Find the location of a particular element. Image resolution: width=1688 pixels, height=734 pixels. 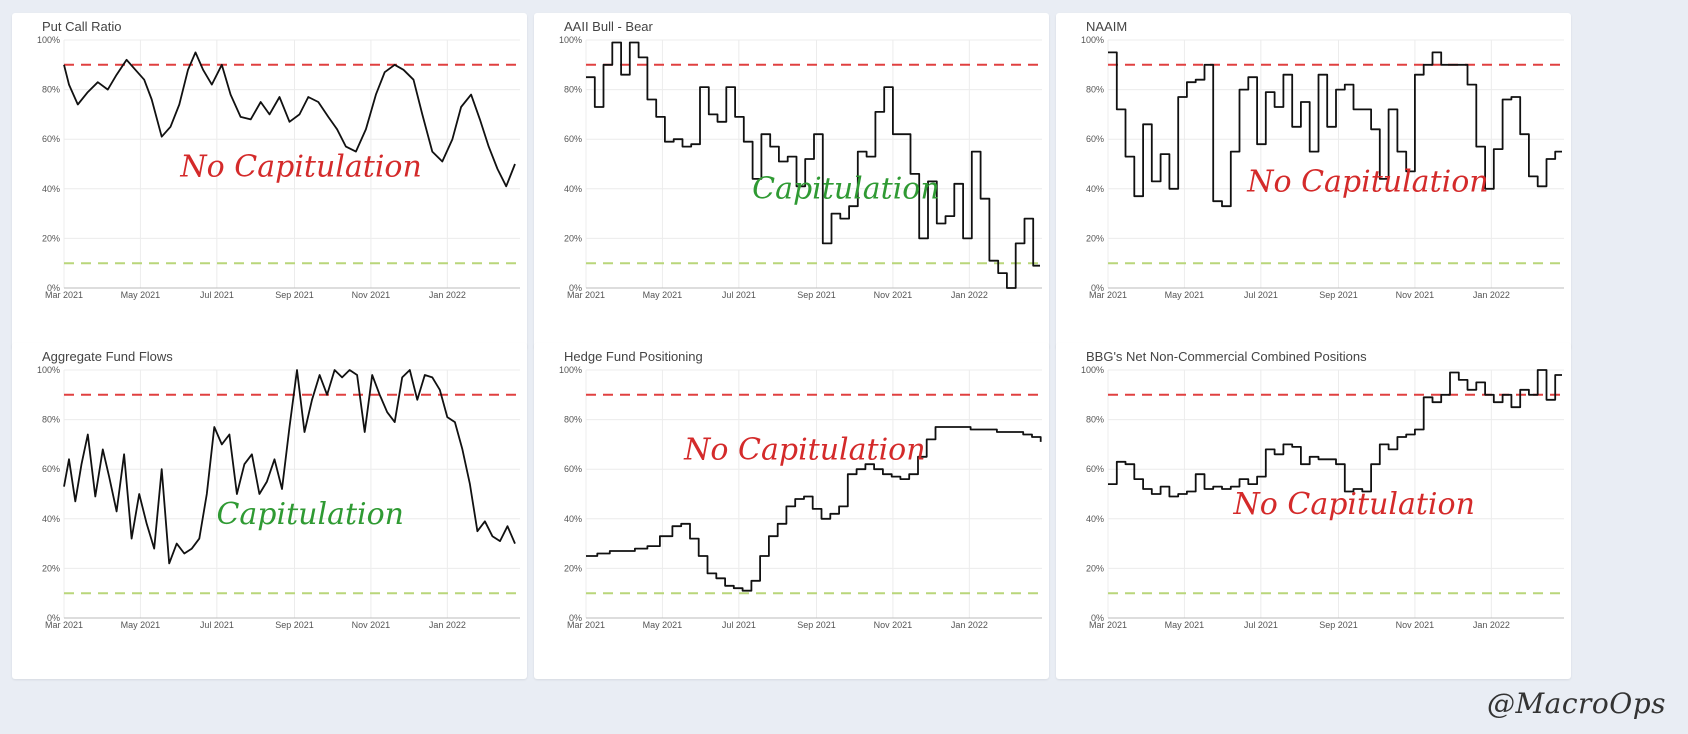

chart-title: Put Call Ratio is located at coordinates (82, 26).